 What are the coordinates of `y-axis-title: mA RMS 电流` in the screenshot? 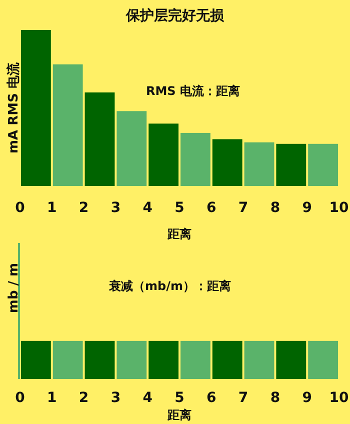 It's located at (14, 108).